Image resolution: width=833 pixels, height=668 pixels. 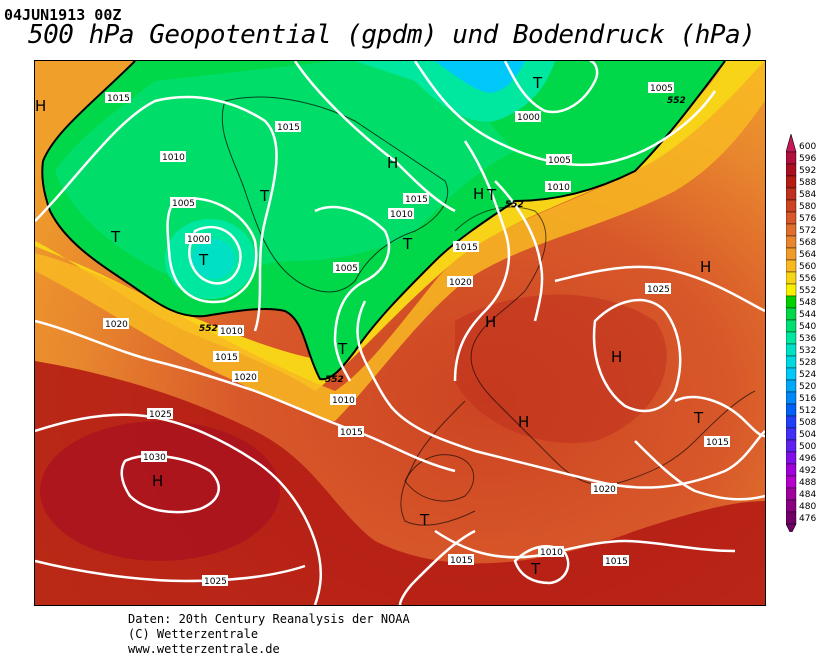 What do you see at coordinates (807, 339) in the screenshot?
I see `legend-label: 536` at bounding box center [807, 339].